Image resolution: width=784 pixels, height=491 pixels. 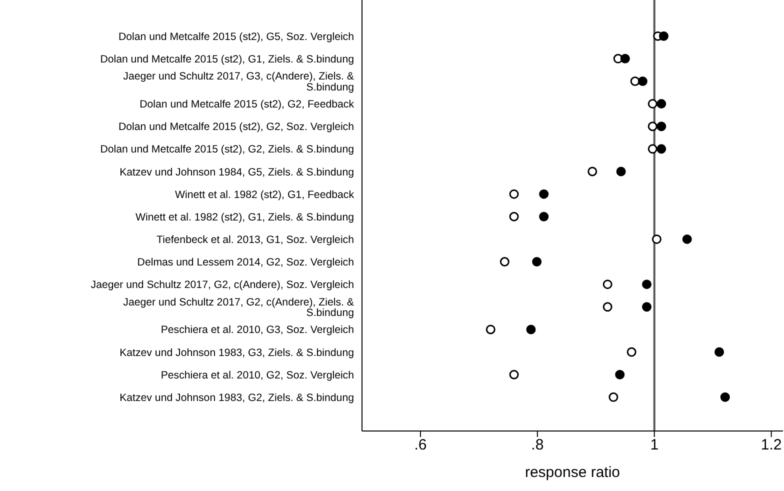 What do you see at coordinates (264, 194) in the screenshot?
I see `y-tick-label: Winett et al. 1982 (st2), G1, Feedback` at bounding box center [264, 194].